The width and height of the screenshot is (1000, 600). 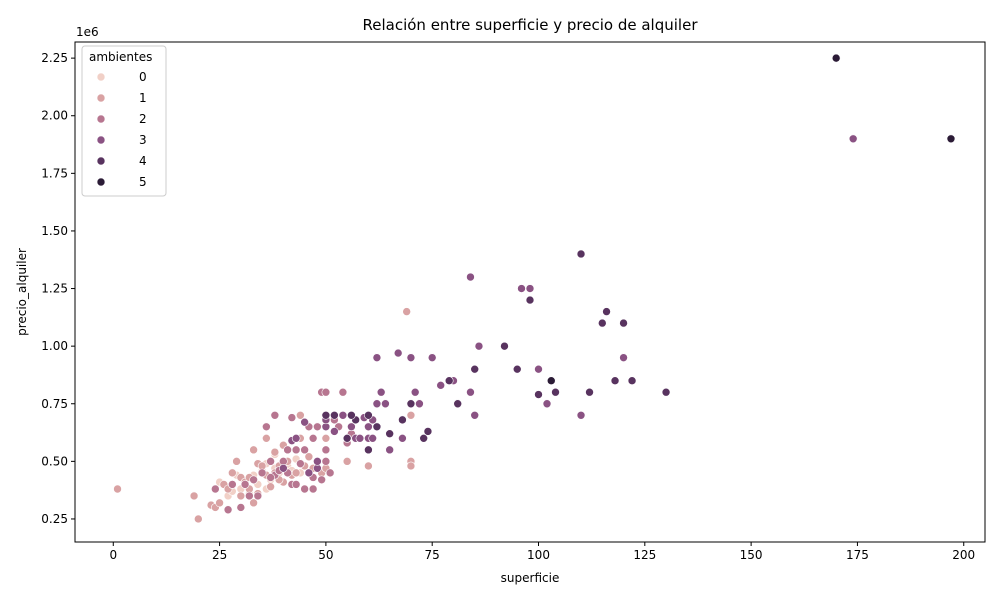 I want to click on y-axis-label: precio_alquiler, so click(x=22, y=292).